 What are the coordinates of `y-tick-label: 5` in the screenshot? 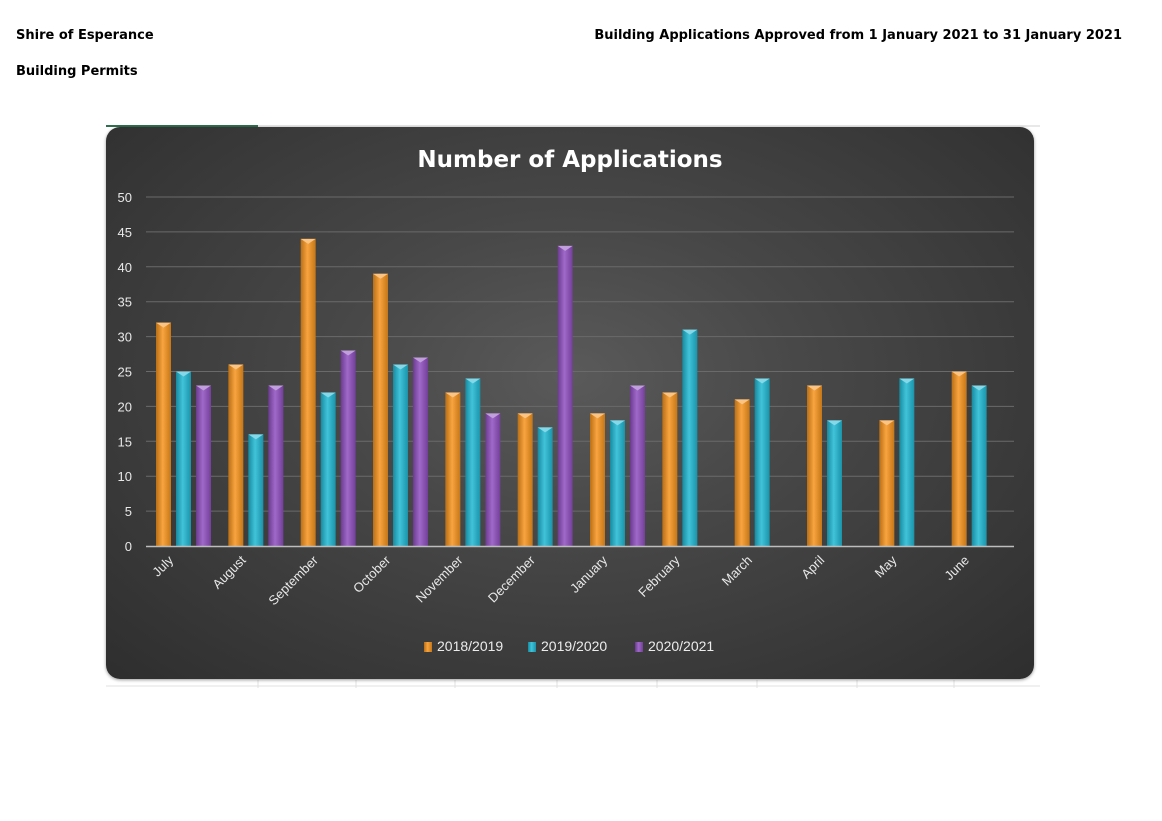 It's located at (128, 511).